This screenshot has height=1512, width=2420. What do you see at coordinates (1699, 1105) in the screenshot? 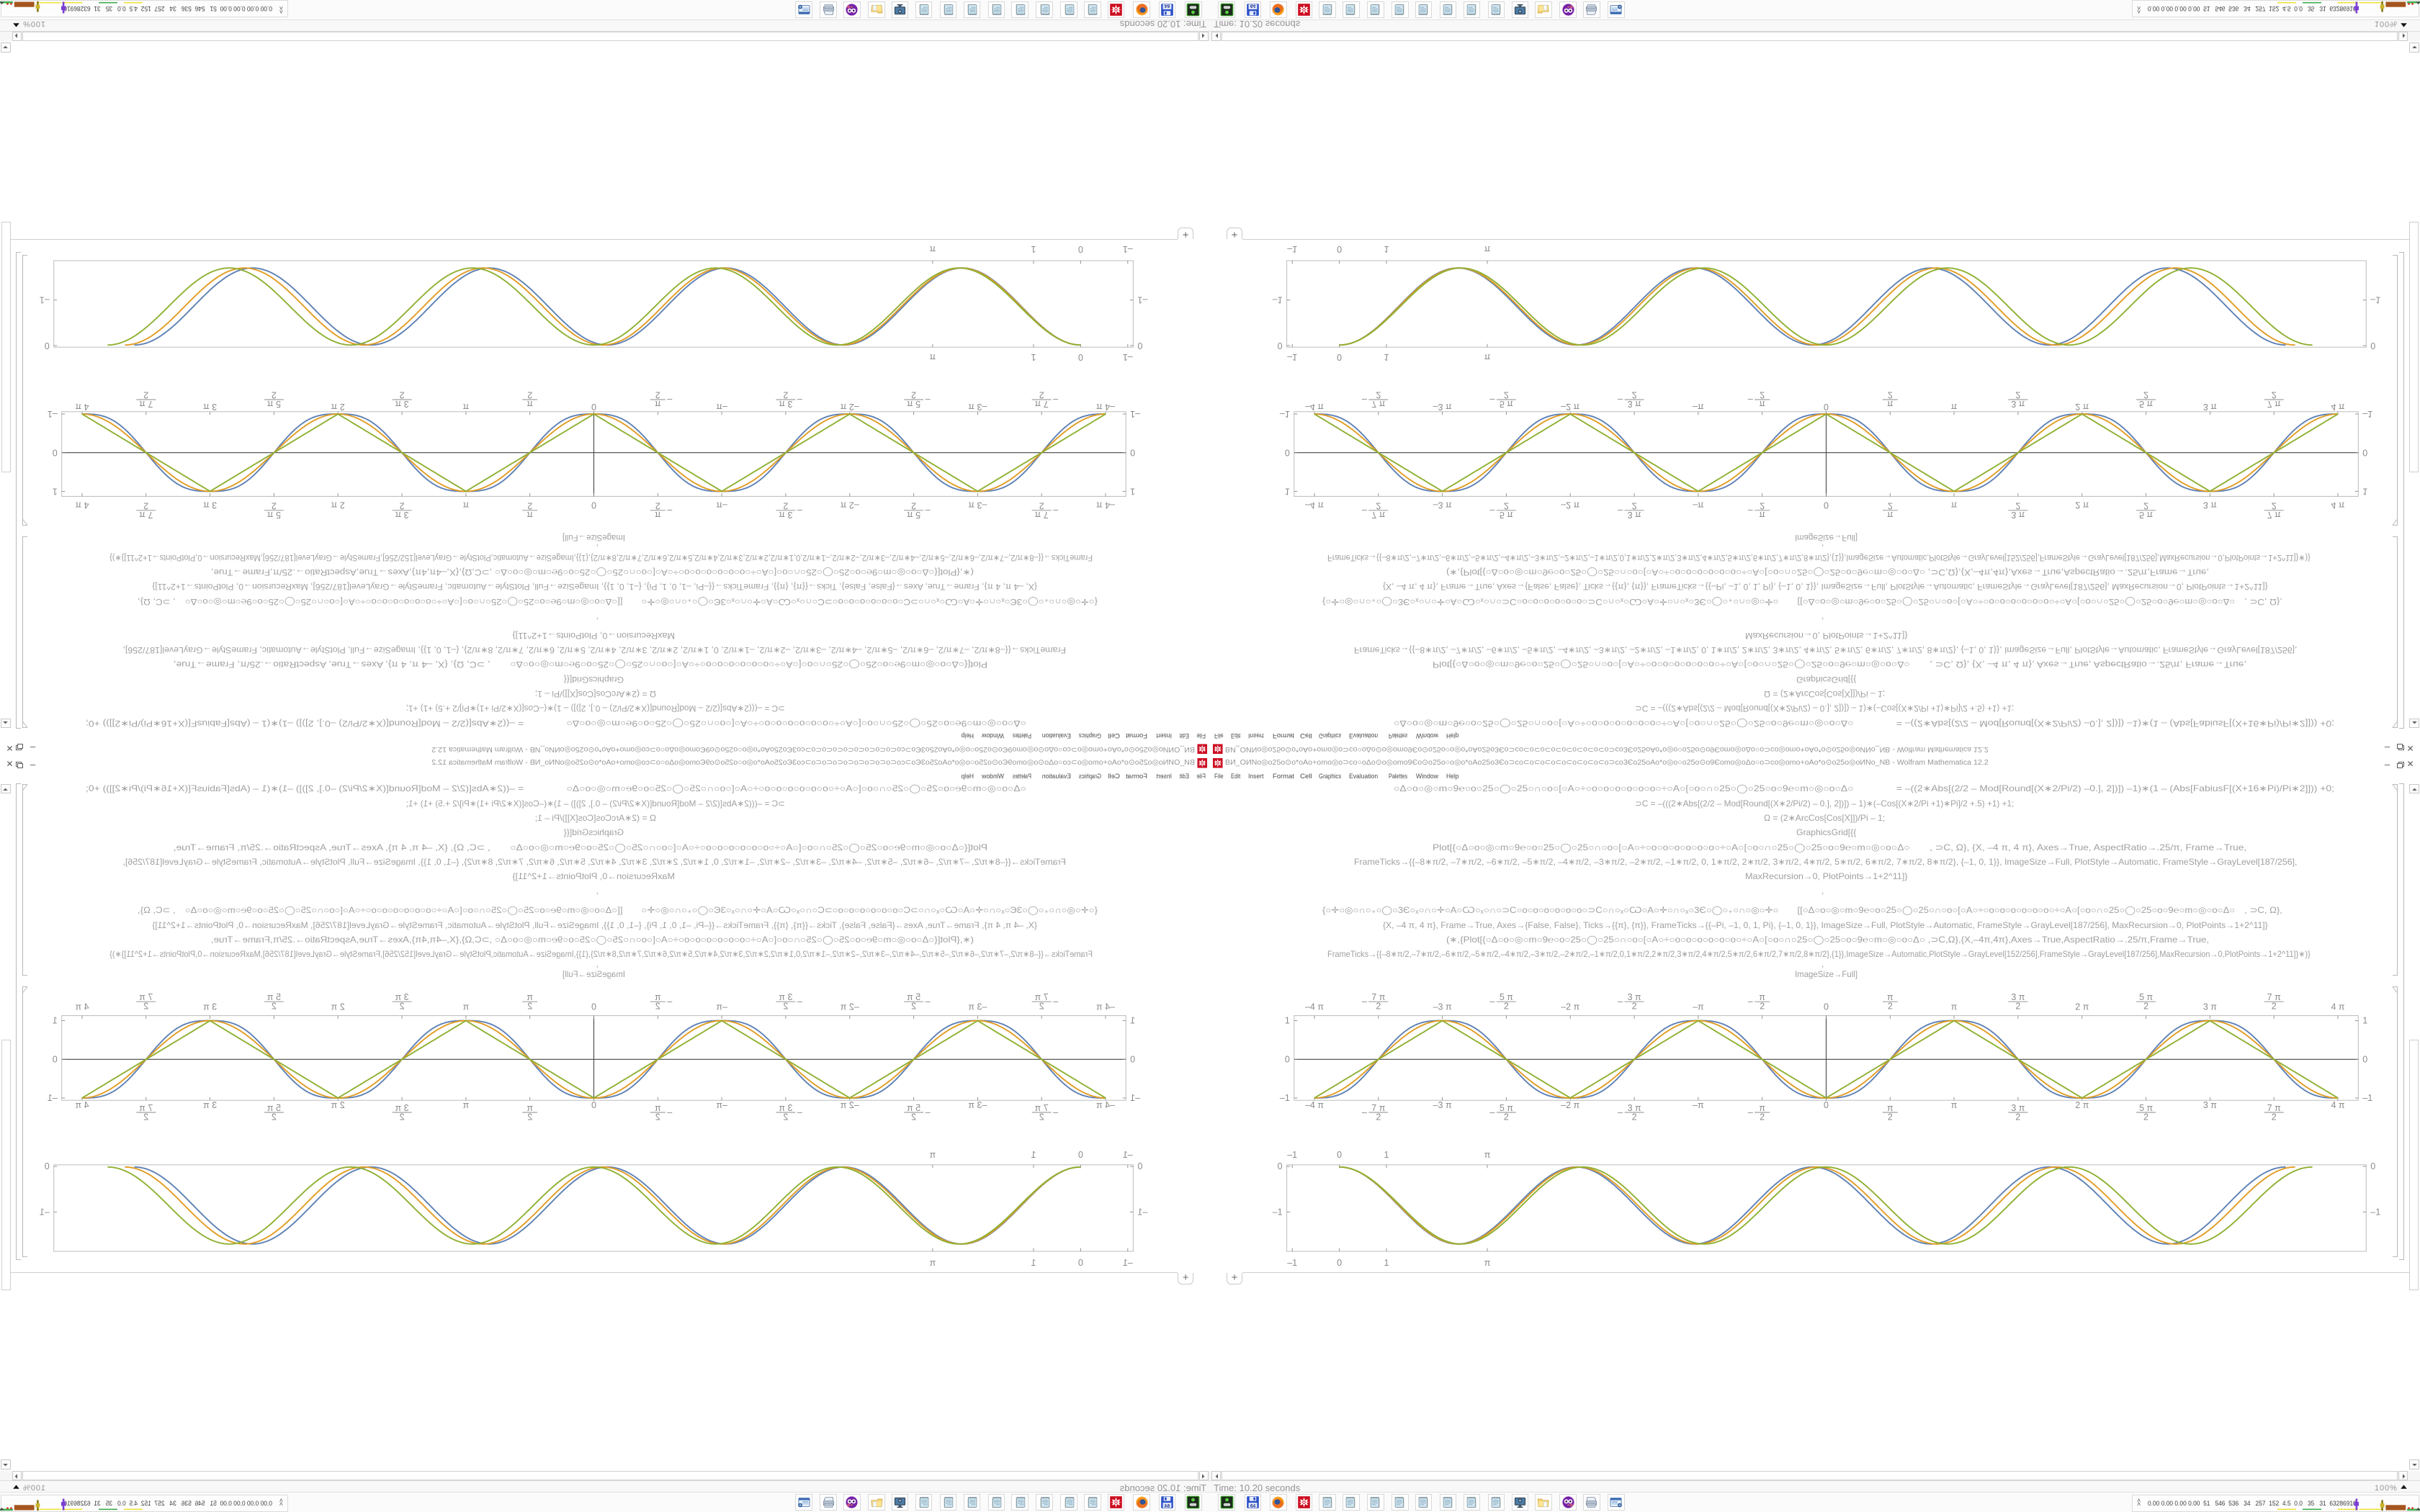
I see `svg-text: –π` at bounding box center [1699, 1105].